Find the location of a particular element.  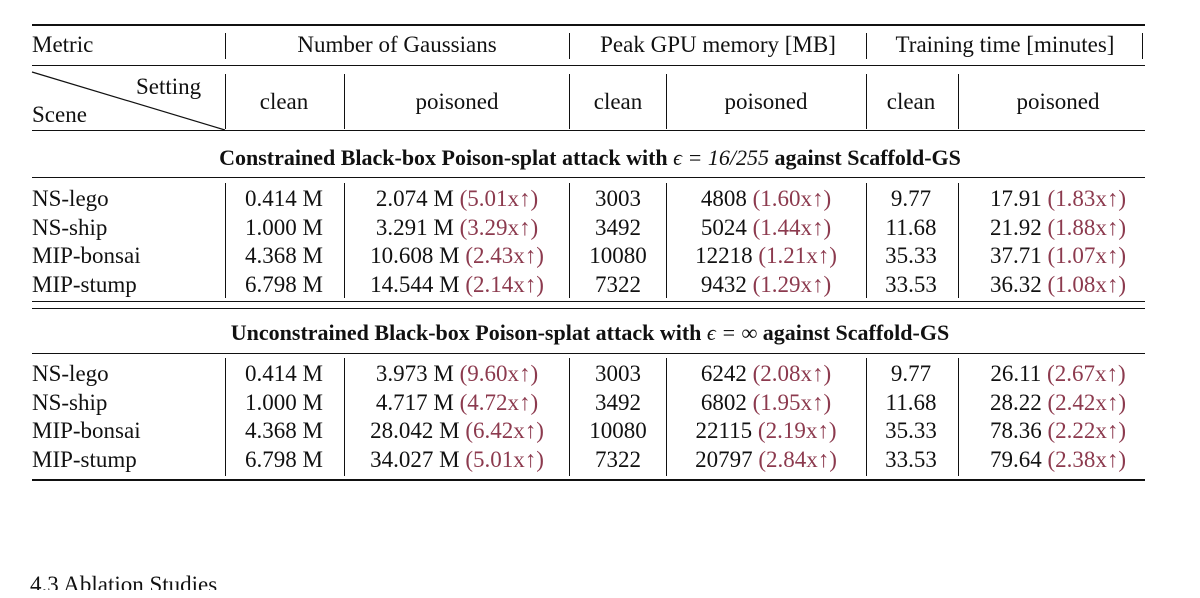

cell-time-clean: 11.68 is located at coordinates (911, 402).